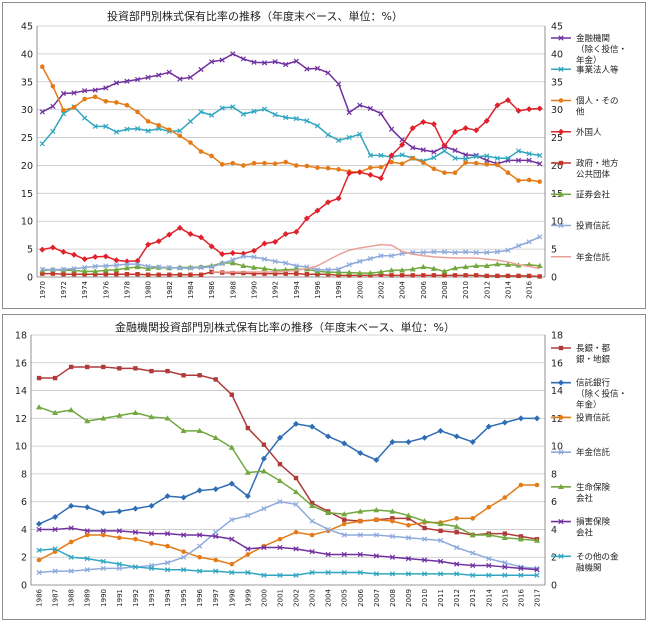  I want to click on x-tick-label: 1988, so click(72, 598).